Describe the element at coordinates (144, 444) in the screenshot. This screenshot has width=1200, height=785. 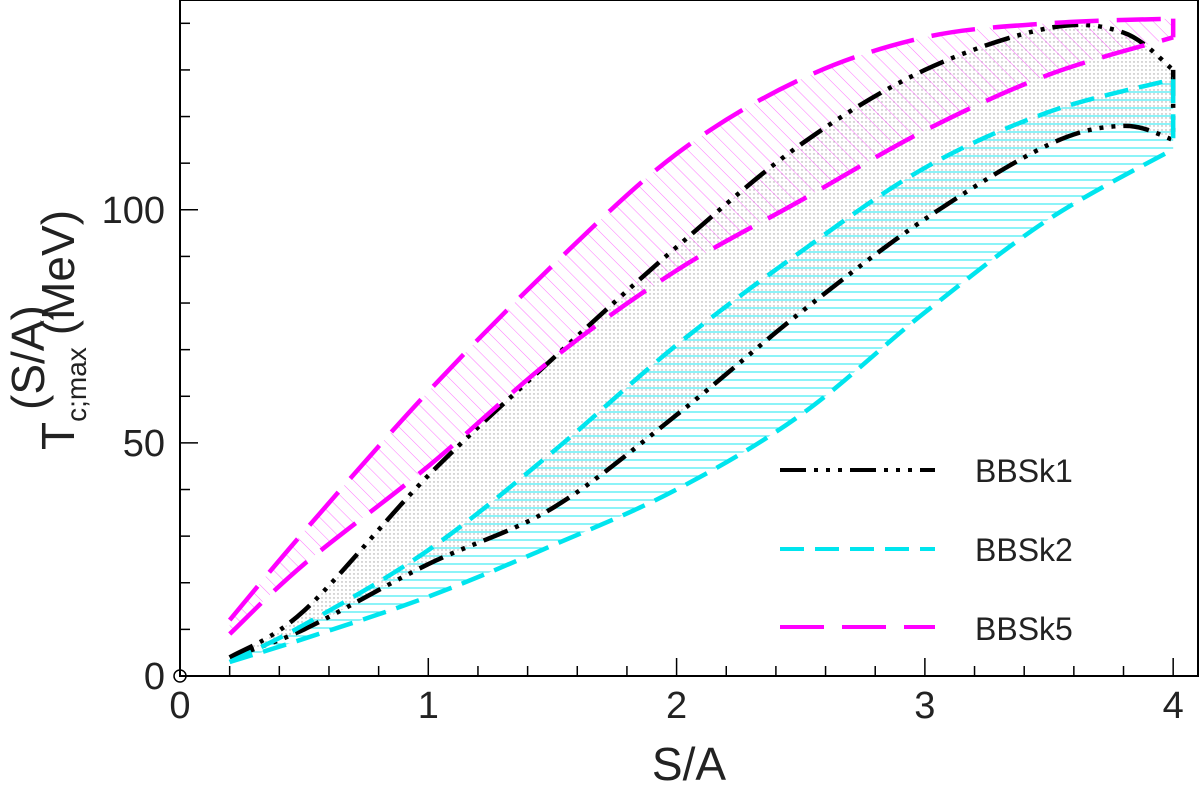
I see `y-tick-label: 50` at that location.